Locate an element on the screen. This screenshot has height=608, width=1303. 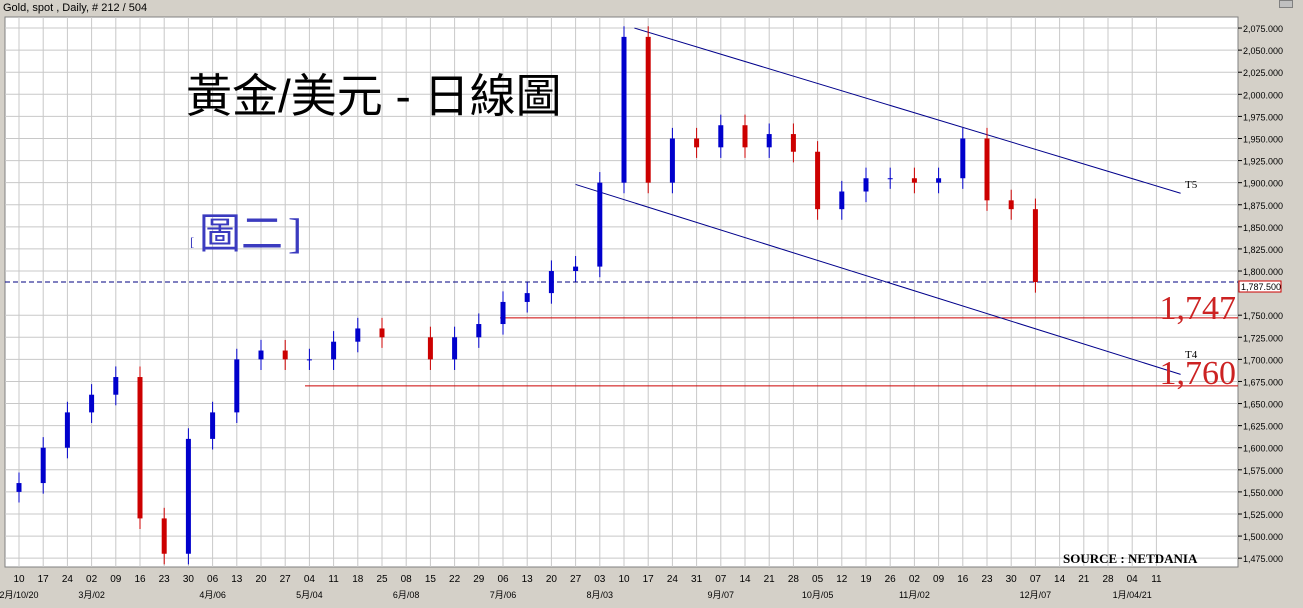
figure-bracket-open: [ is located at coordinates (192, 241).